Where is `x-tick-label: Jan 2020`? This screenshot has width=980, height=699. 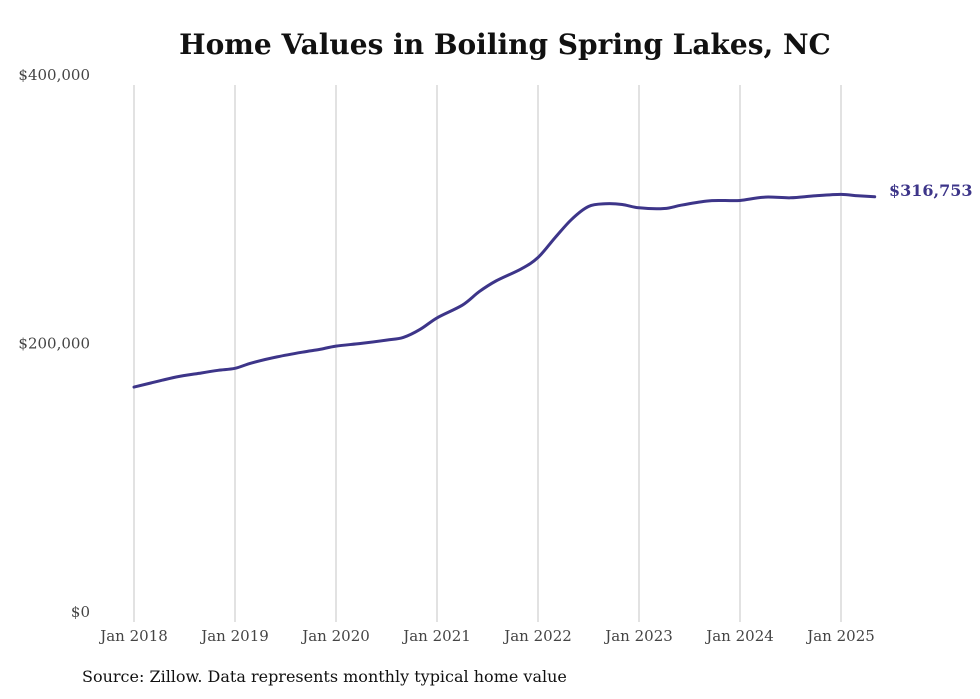
x-tick-label: Jan 2020 is located at coordinates (335, 636).